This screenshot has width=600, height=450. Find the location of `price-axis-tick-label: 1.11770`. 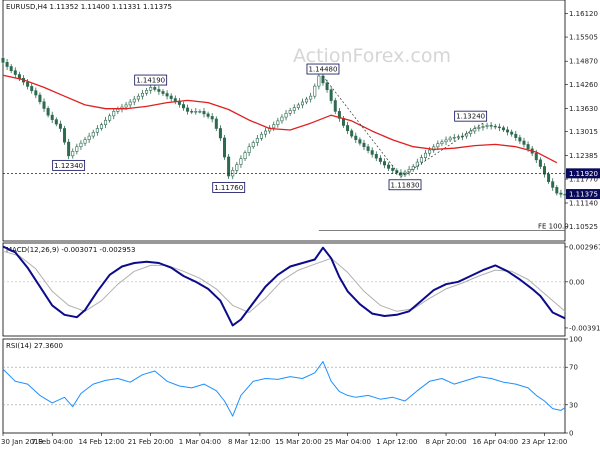

price-axis-tick-label: 1.11770 is located at coordinates (583, 180).